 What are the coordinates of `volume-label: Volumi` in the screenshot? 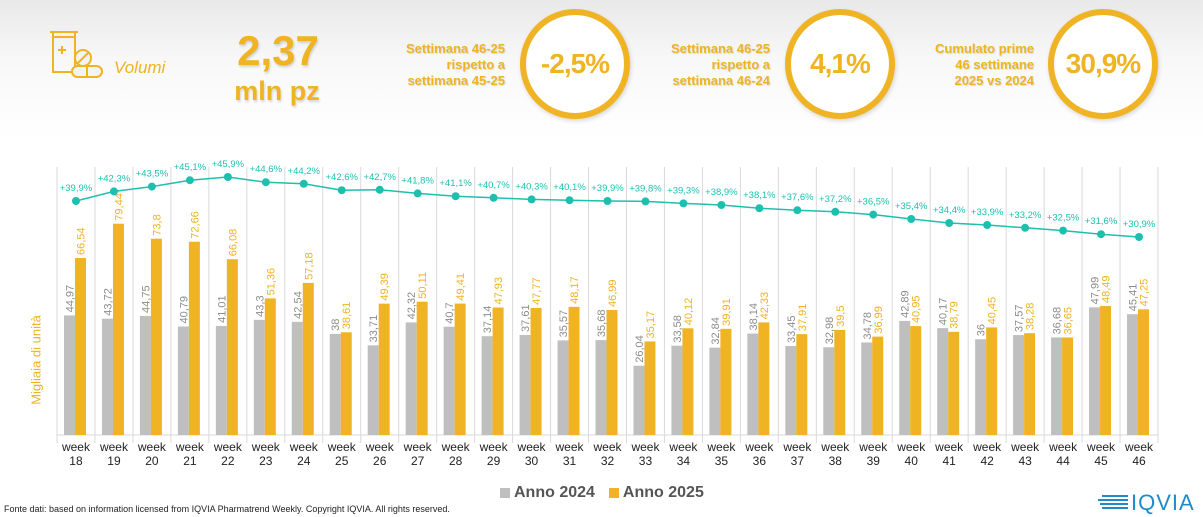 It's located at (140, 67).